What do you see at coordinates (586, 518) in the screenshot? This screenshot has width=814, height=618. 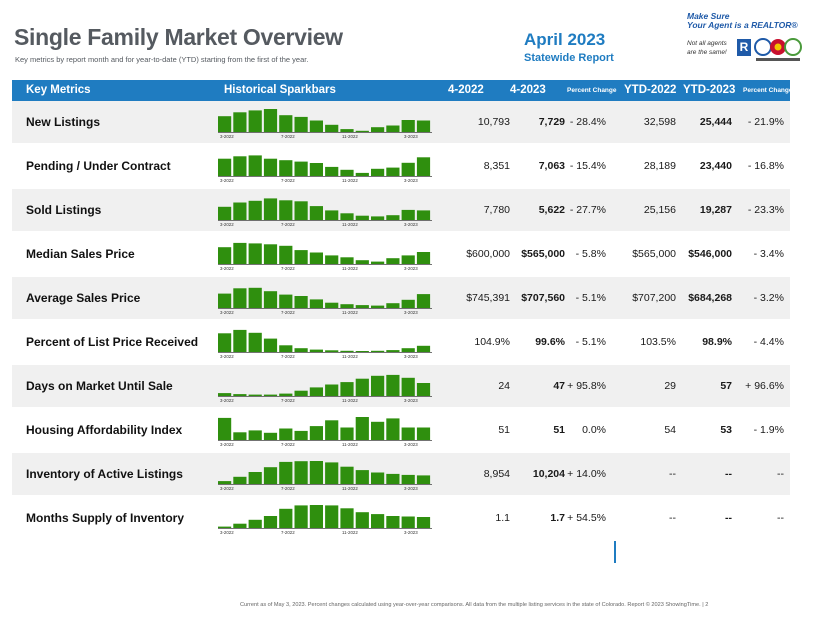 I see `percent-change: + 54.5%` at bounding box center [586, 518].